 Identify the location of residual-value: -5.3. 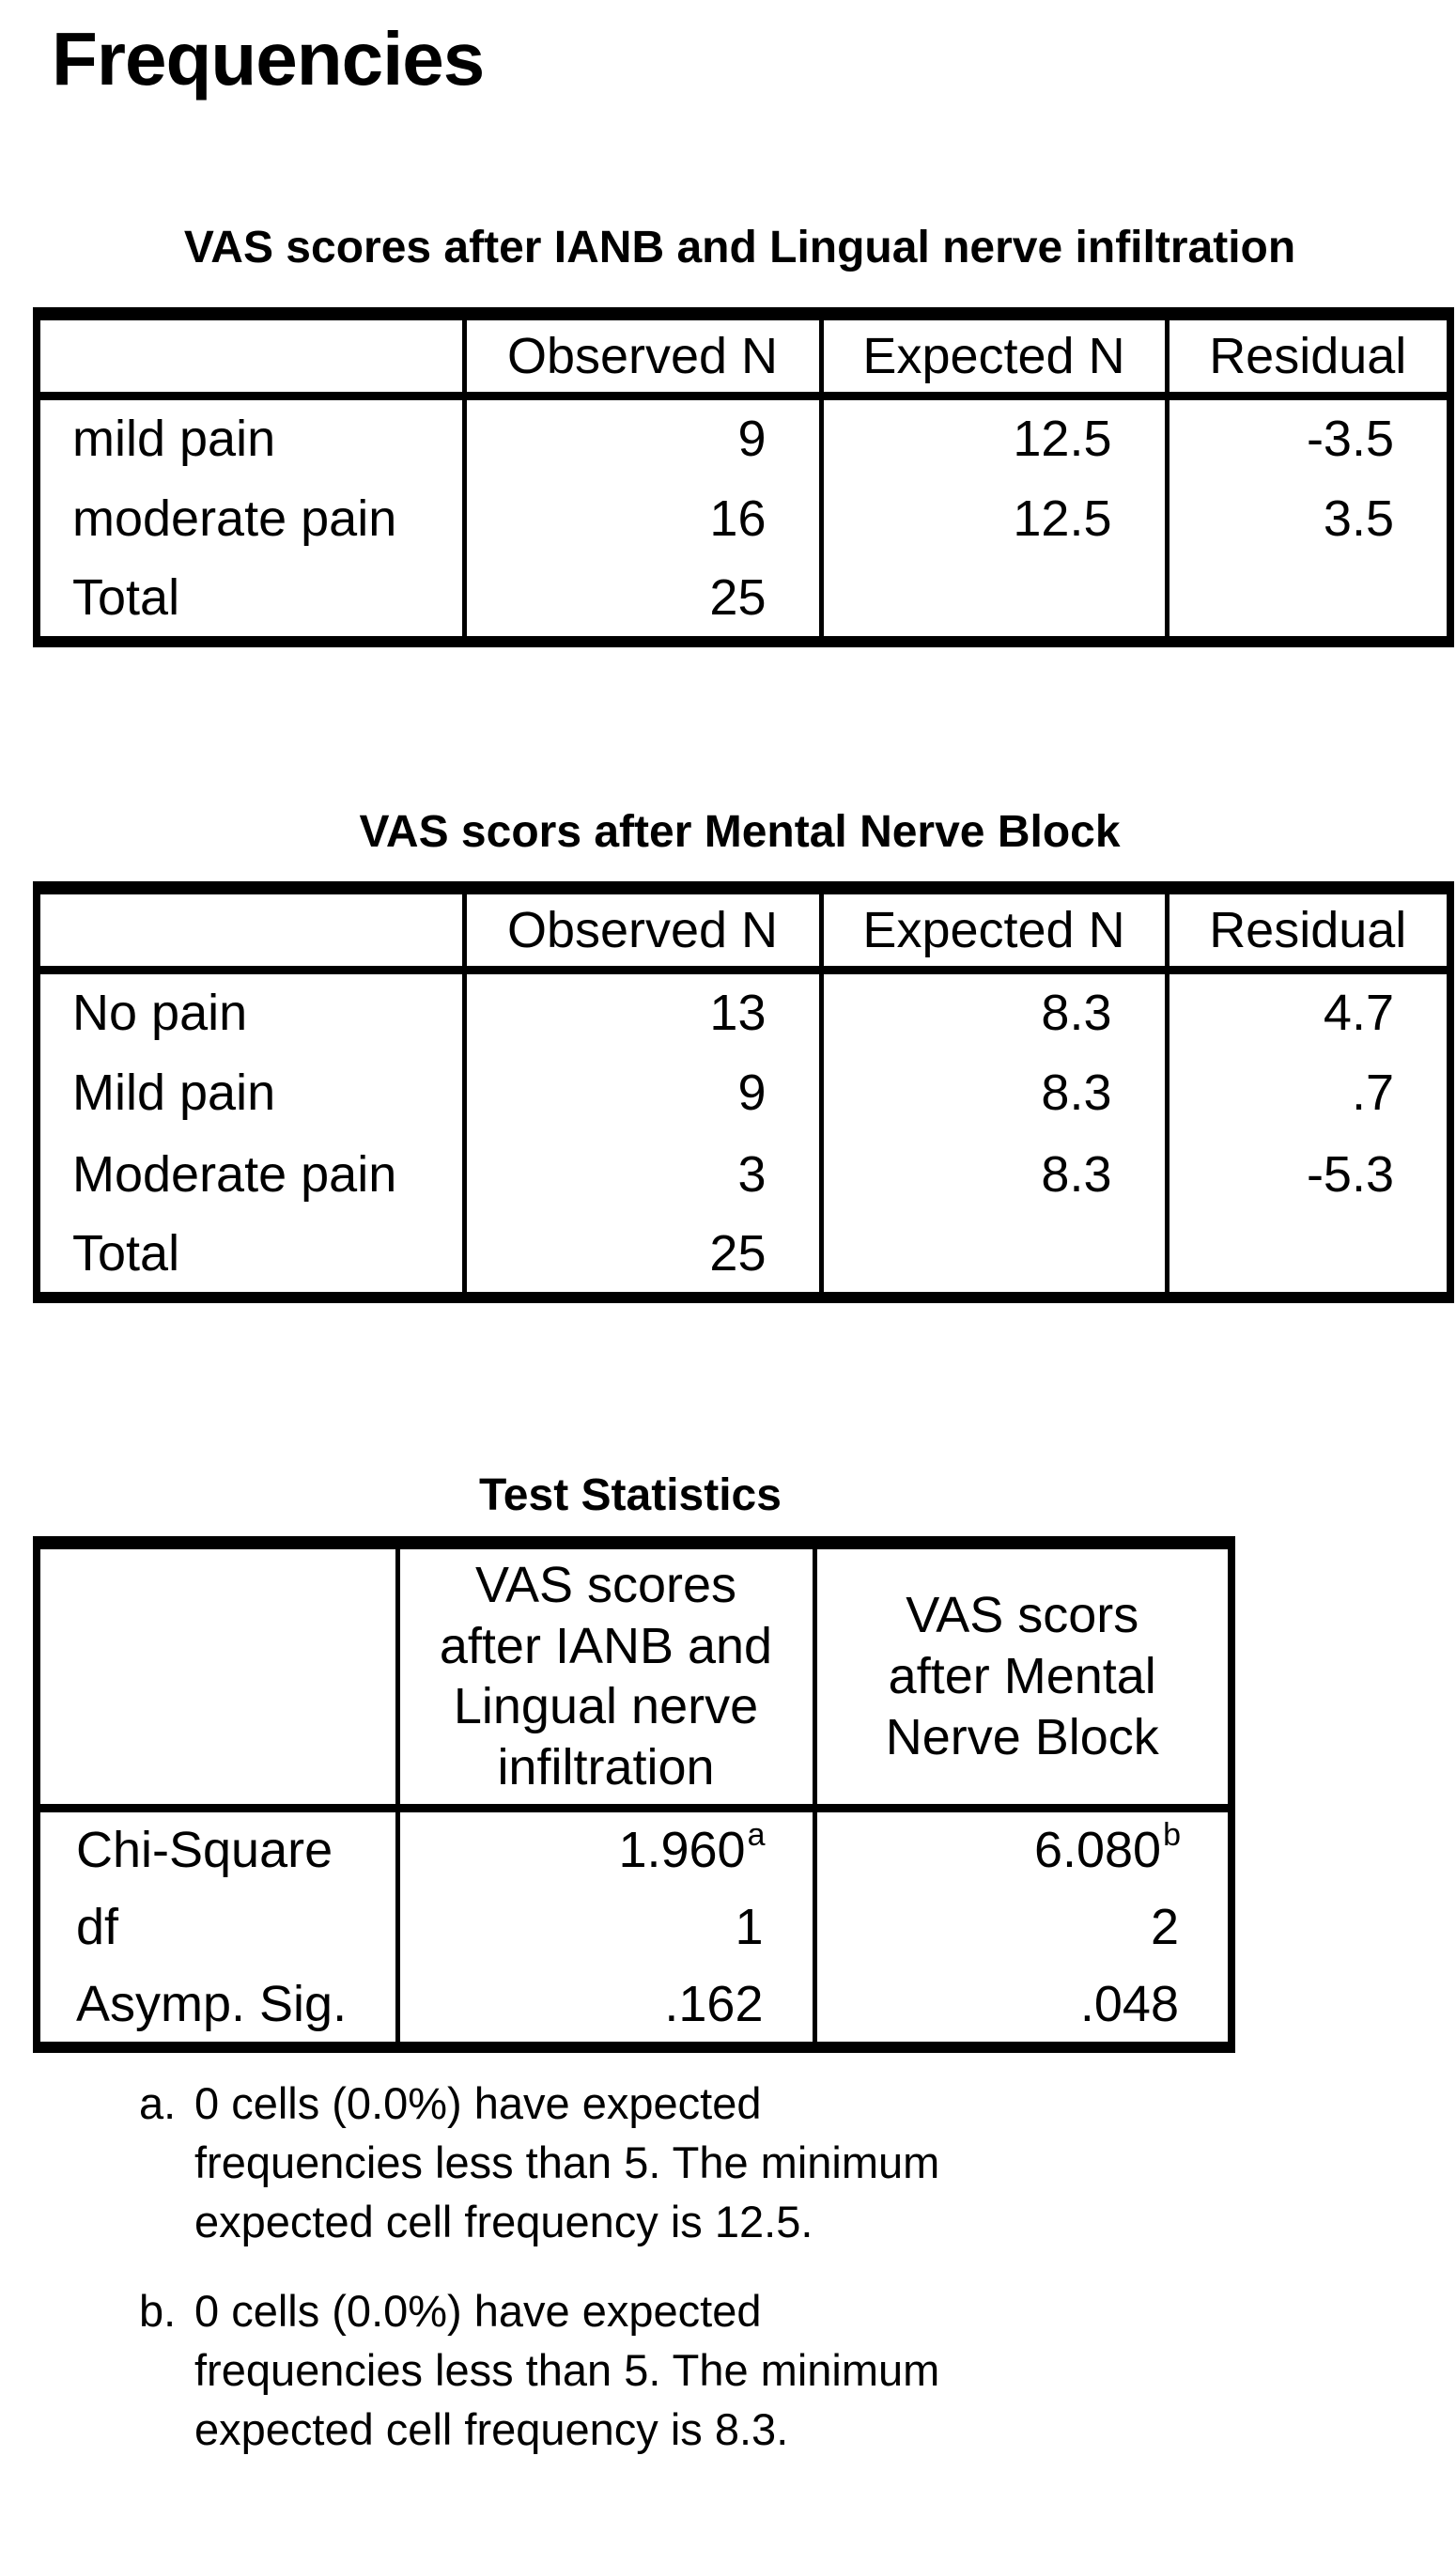
(1307, 1175).